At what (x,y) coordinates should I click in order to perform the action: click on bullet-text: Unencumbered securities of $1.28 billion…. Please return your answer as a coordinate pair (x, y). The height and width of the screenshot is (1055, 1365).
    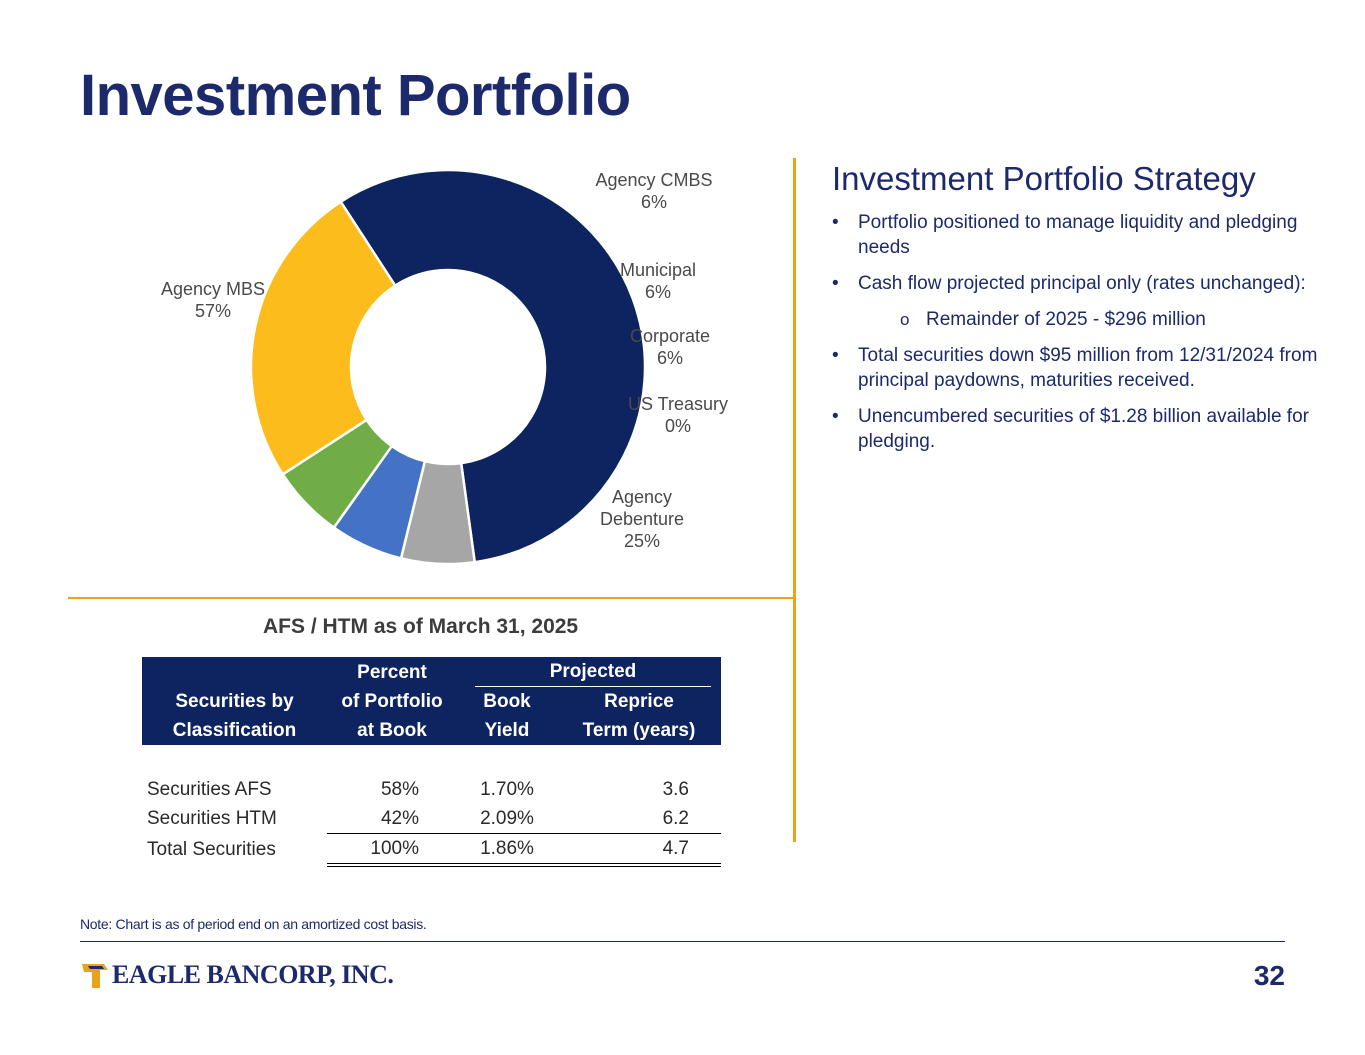
    Looking at the image, I should click on (1083, 429).